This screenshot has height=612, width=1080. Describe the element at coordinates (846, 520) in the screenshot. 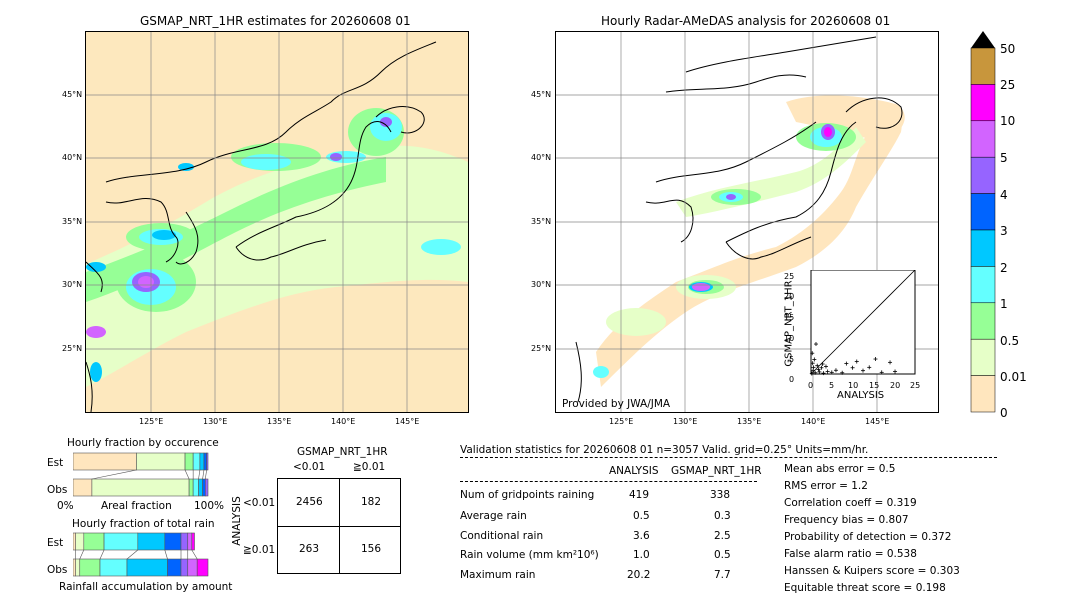

I see `score-frequency-bias: Frequency bias = 0.807` at that location.